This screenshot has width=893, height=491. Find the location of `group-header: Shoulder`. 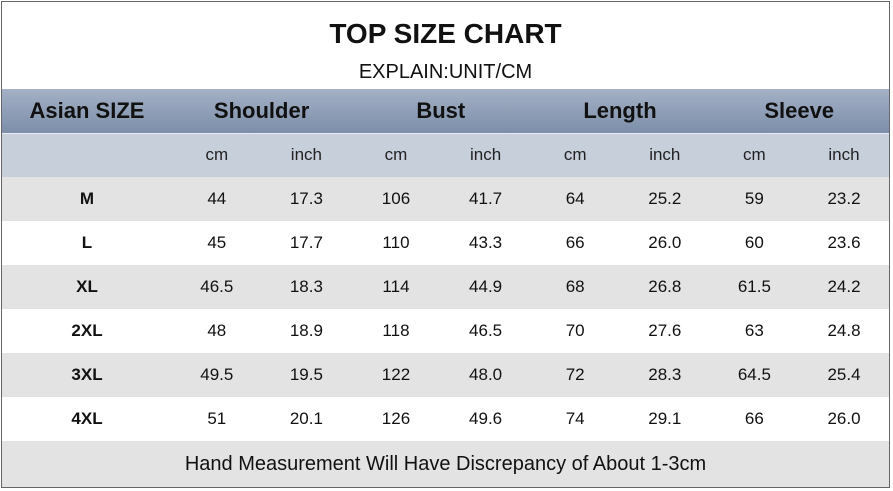

group-header: Shoulder is located at coordinates (261, 110).